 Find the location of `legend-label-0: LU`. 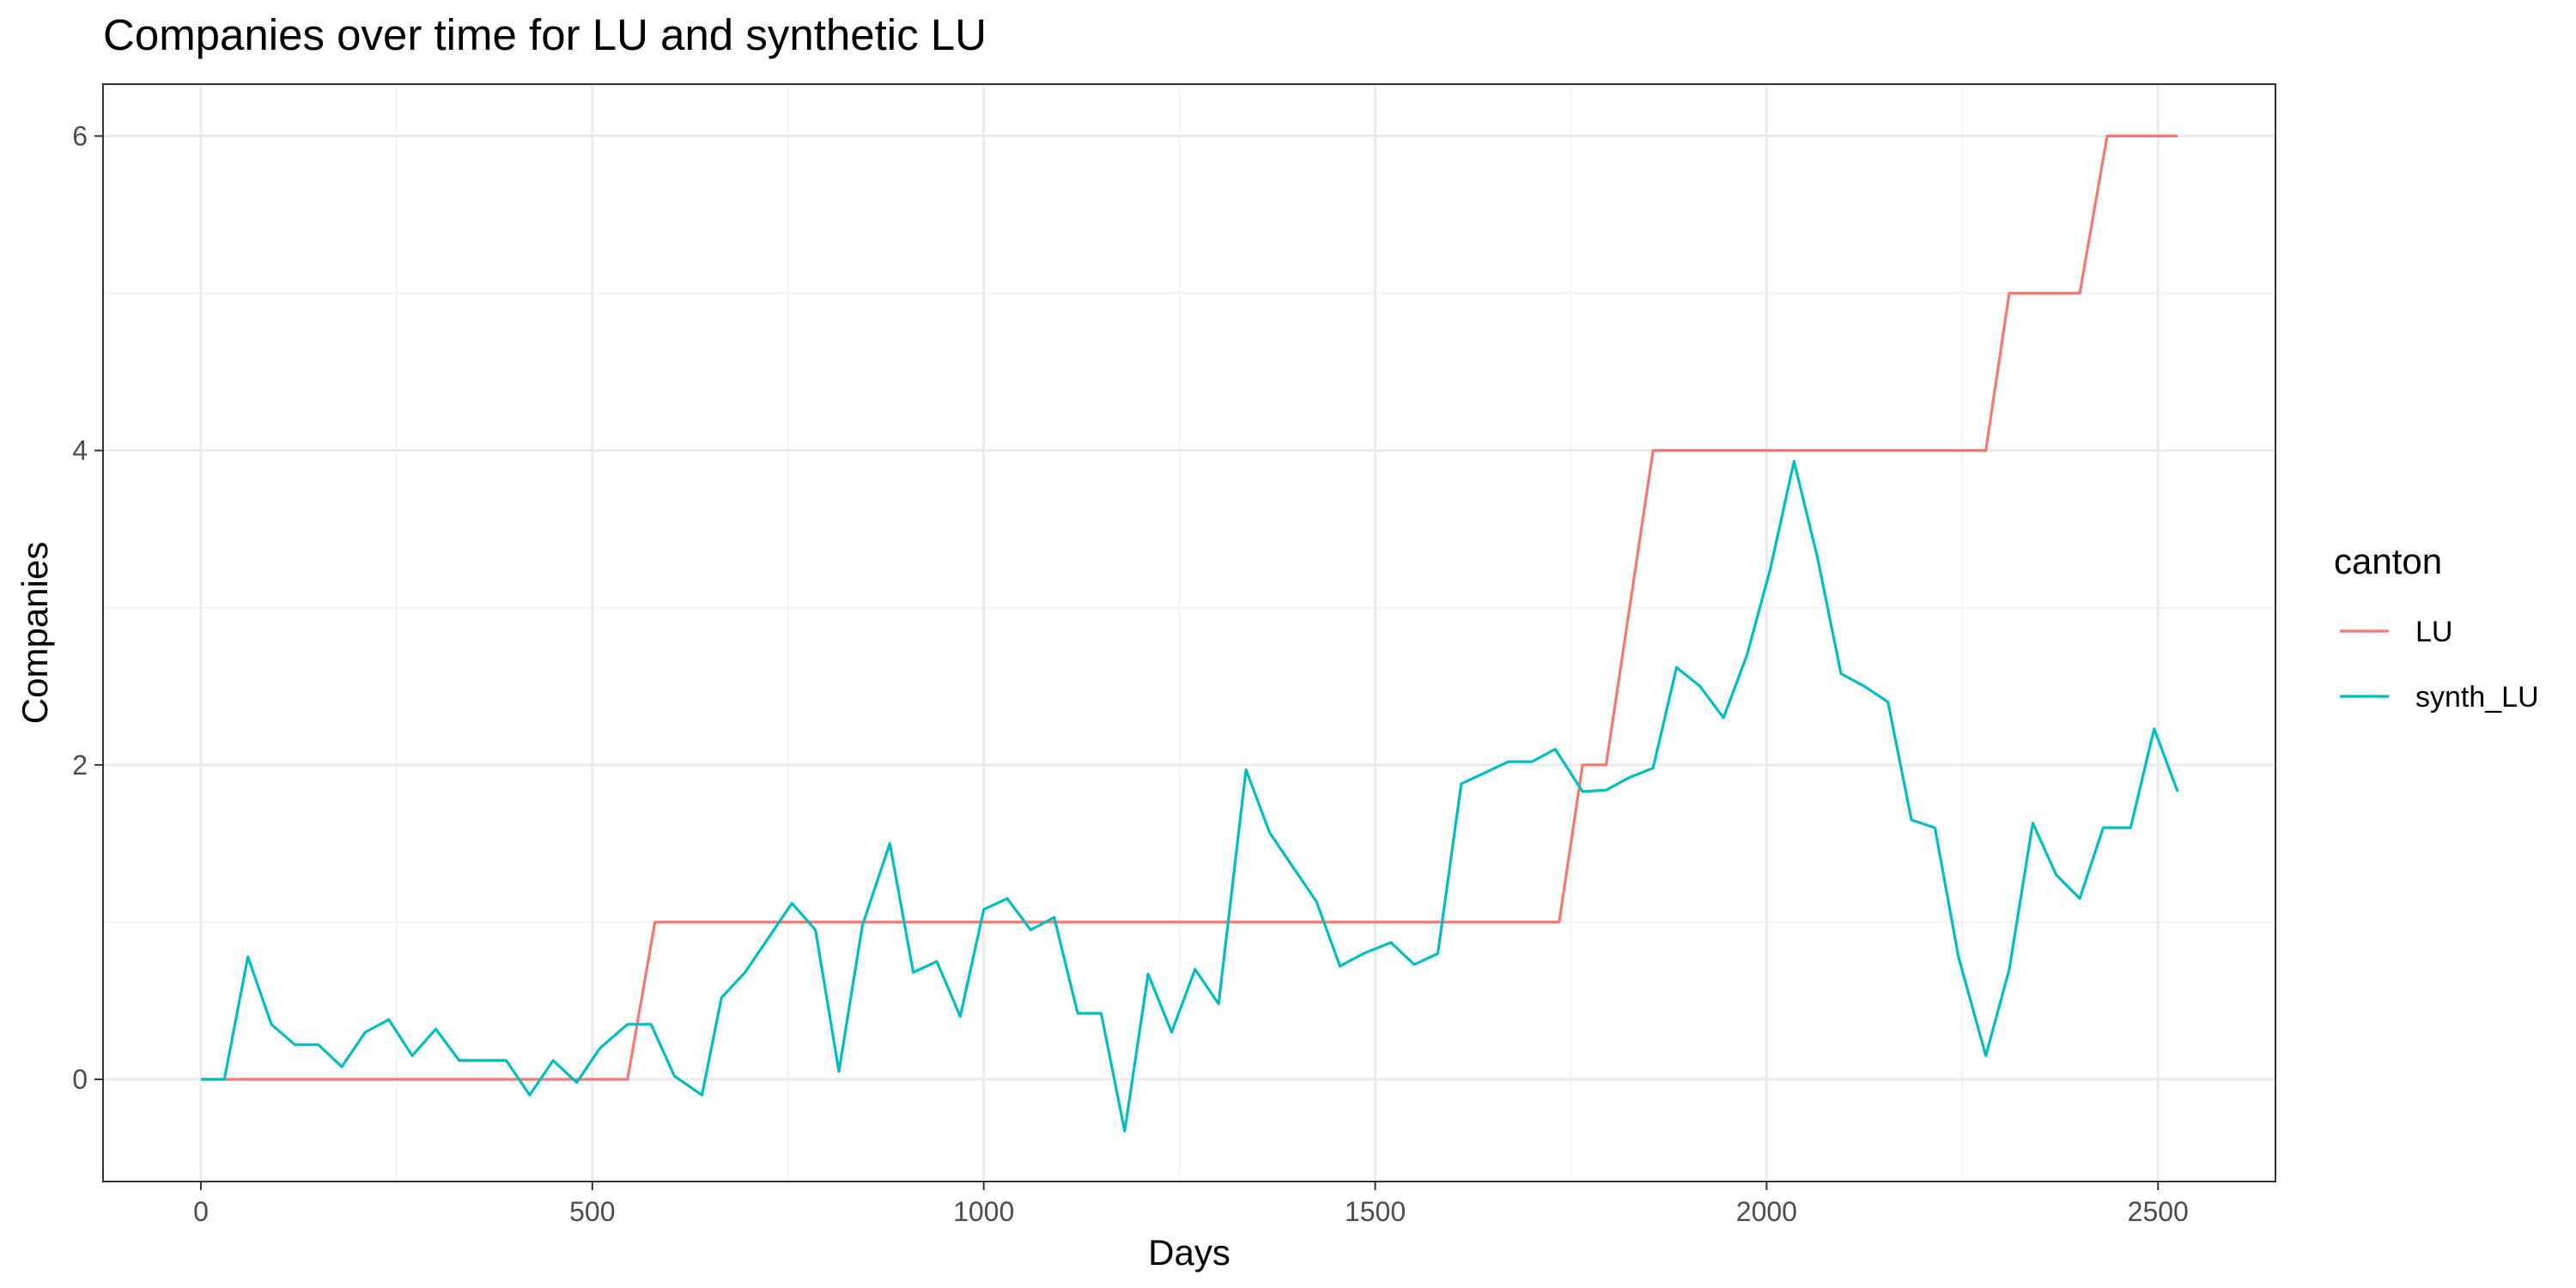

legend-label-0: LU is located at coordinates (2434, 632).